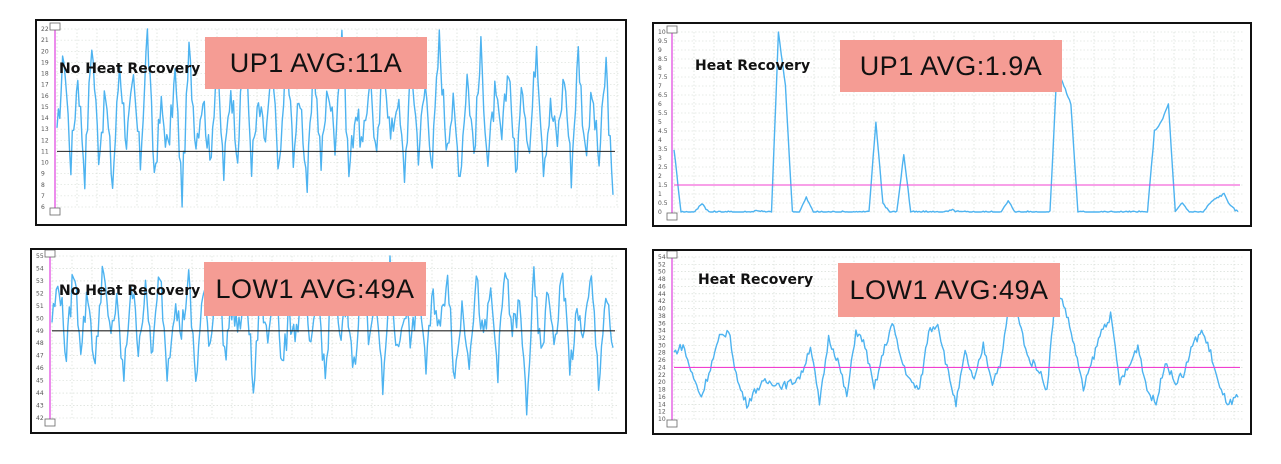 The width and height of the screenshot is (1281, 464). What do you see at coordinates (45, 62) in the screenshot?
I see `y-tick-label: 19` at bounding box center [45, 62].